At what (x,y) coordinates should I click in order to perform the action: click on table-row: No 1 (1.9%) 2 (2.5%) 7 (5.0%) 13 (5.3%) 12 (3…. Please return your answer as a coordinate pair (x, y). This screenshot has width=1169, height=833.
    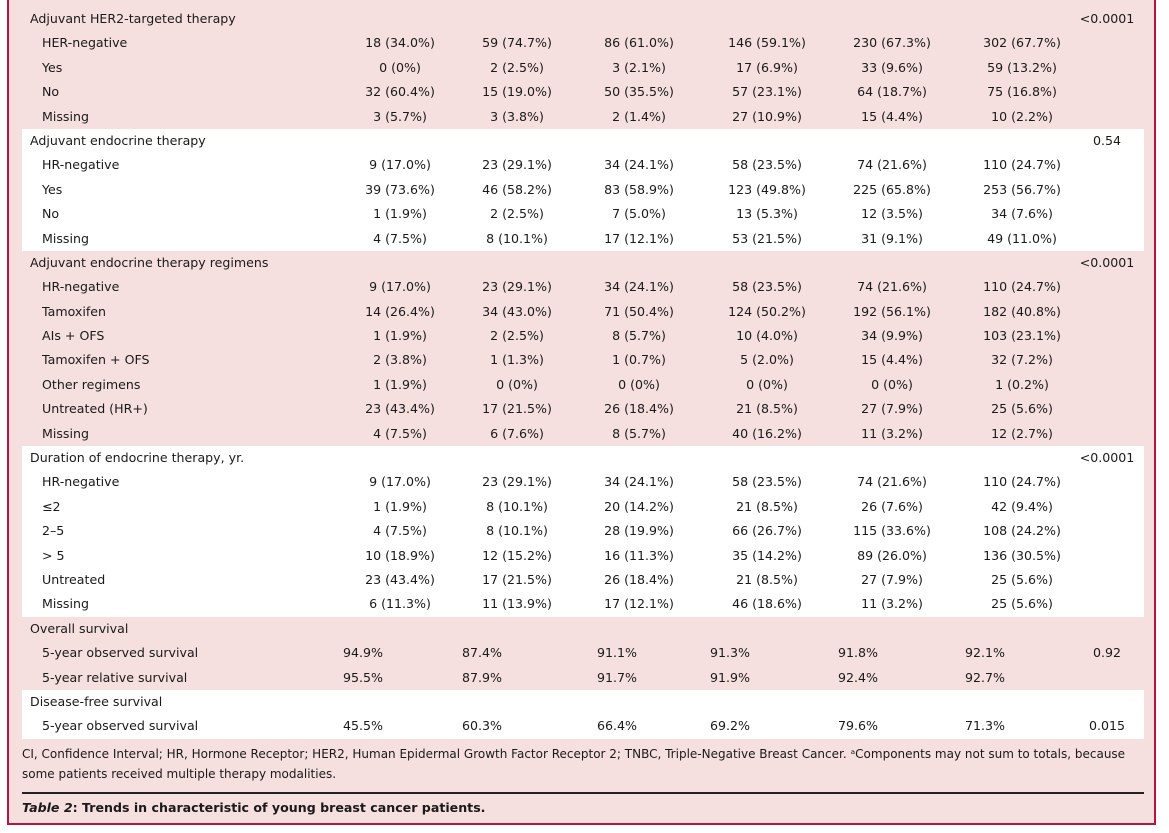
    Looking at the image, I should click on (583, 214).